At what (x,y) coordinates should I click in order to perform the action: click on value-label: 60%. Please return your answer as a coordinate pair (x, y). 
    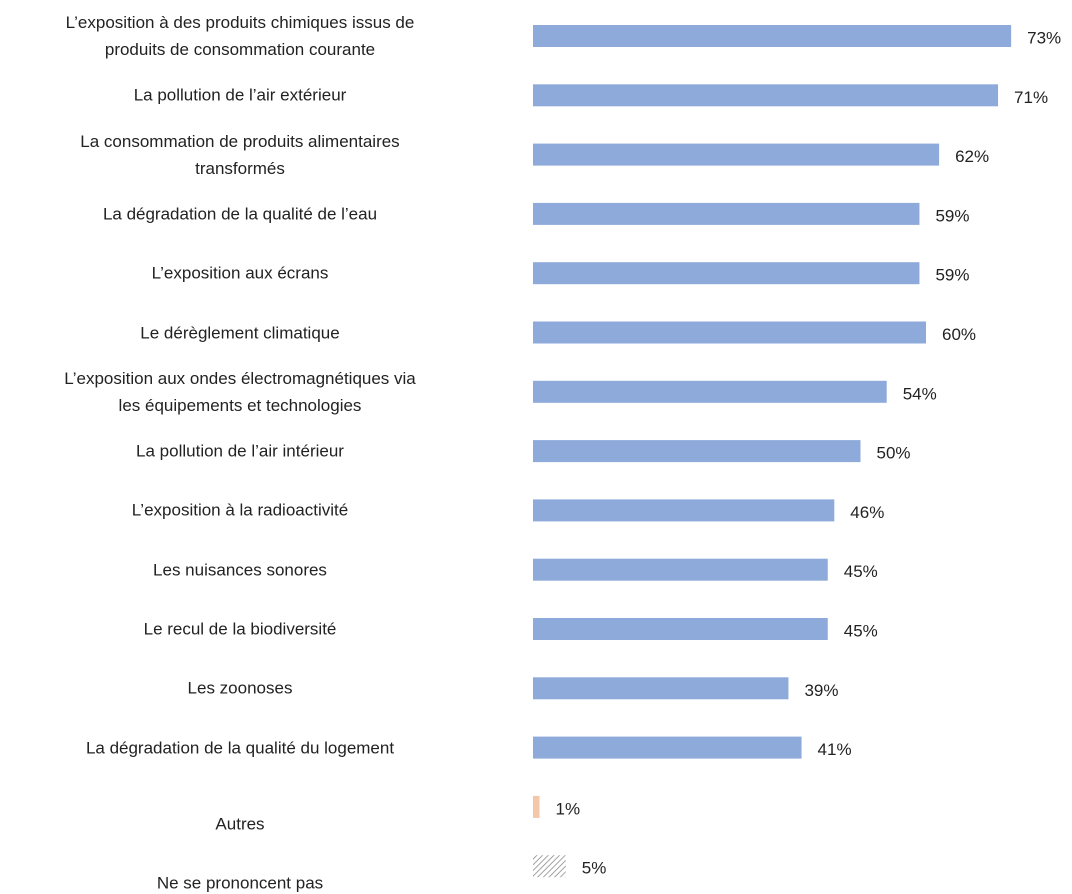
    Looking at the image, I should click on (959, 334).